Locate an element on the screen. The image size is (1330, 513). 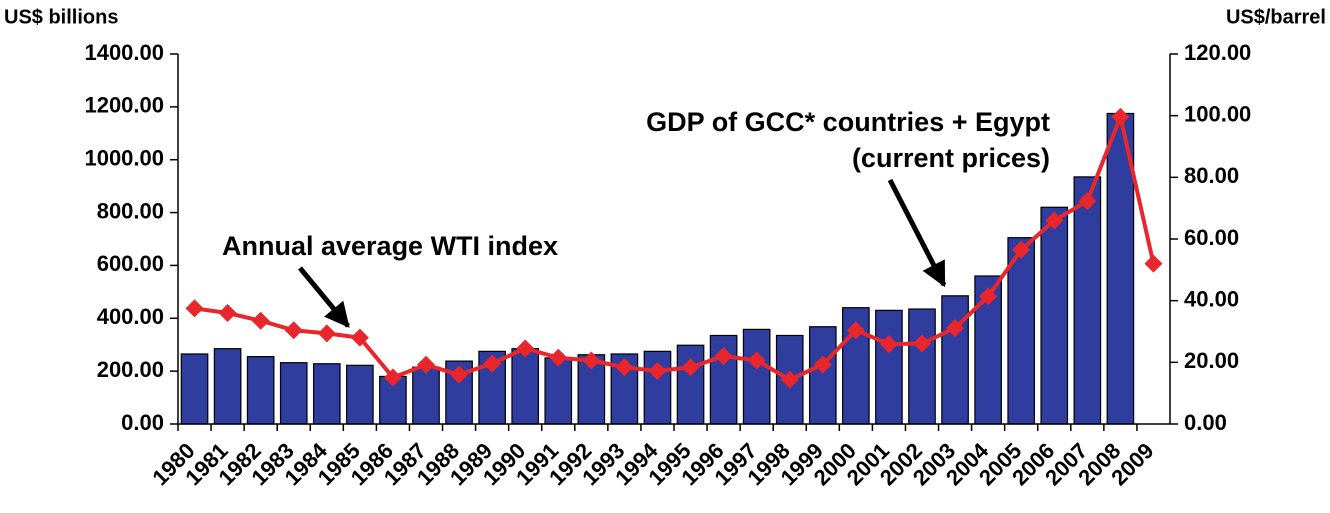
y-tick-label: 1200.00 is located at coordinates (124, 105).